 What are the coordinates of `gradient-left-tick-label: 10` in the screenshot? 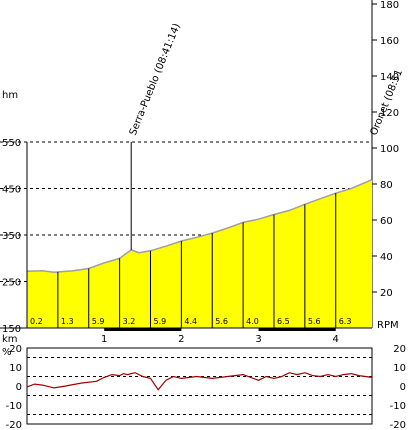 It's located at (15, 368).